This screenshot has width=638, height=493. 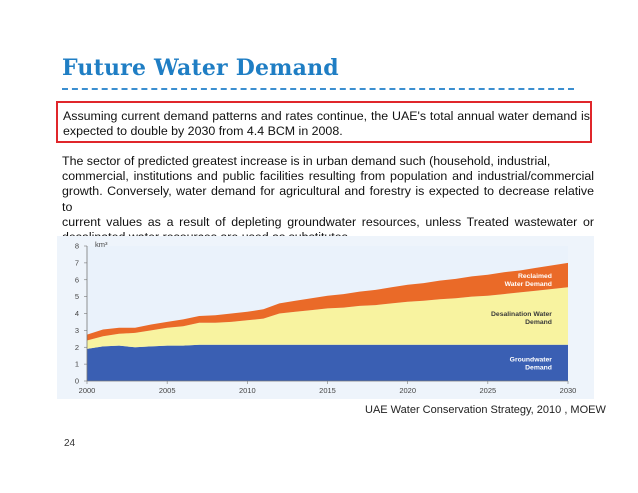 I want to click on series-area-desalination-water-demand, so click(x=327, y=318).